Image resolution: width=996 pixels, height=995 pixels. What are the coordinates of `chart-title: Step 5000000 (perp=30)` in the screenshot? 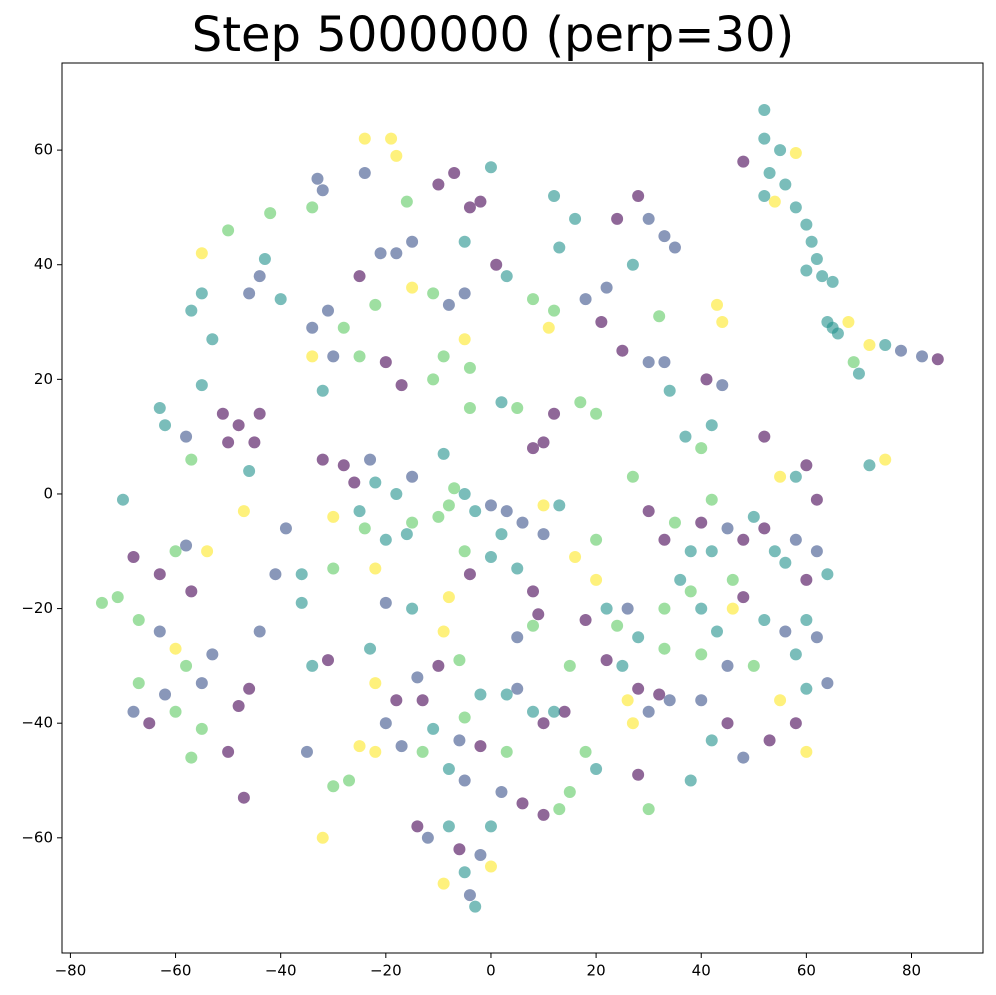 It's located at (493, 35).